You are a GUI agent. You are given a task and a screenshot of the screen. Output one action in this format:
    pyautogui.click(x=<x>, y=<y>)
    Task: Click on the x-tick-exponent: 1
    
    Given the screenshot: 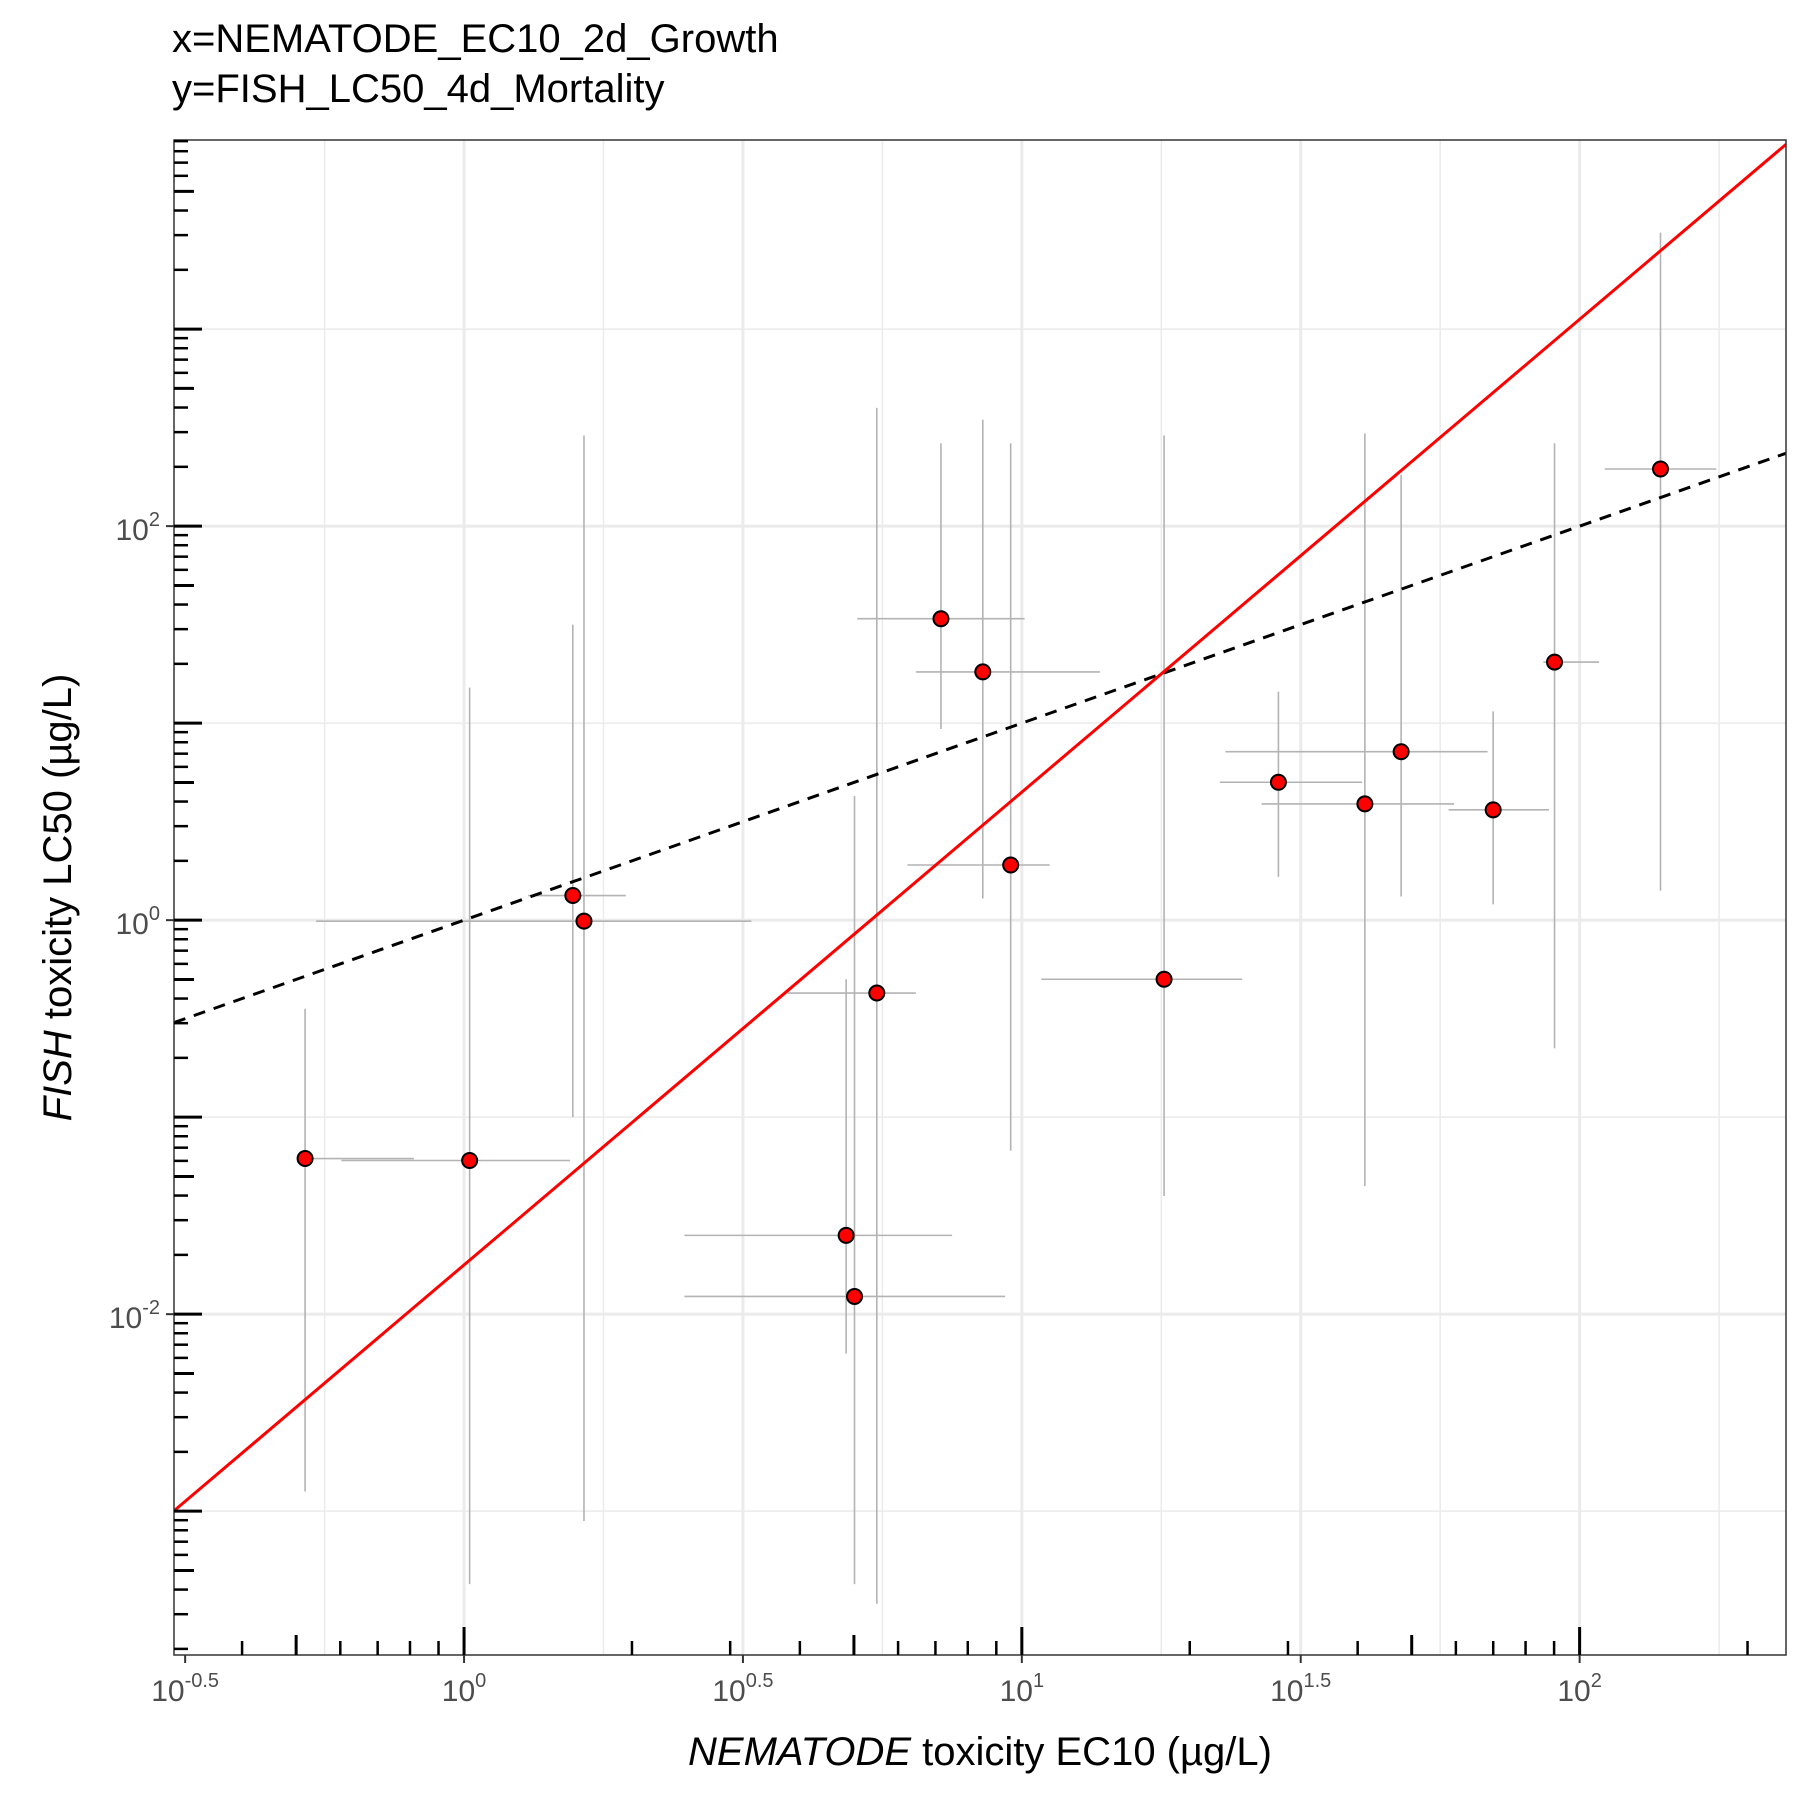 What is the action you would take?
    pyautogui.click(x=1038, y=1681)
    